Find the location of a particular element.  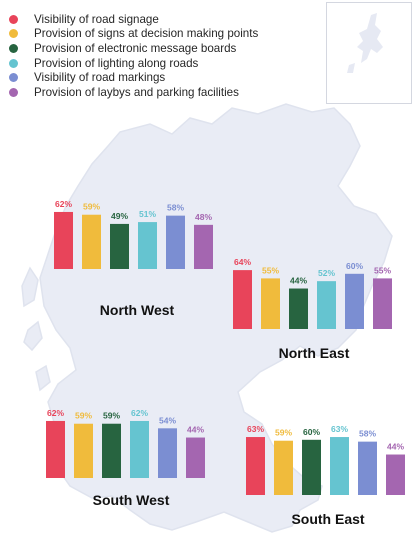

legend-label: Provision of lighting along roads is located at coordinates (116, 63).